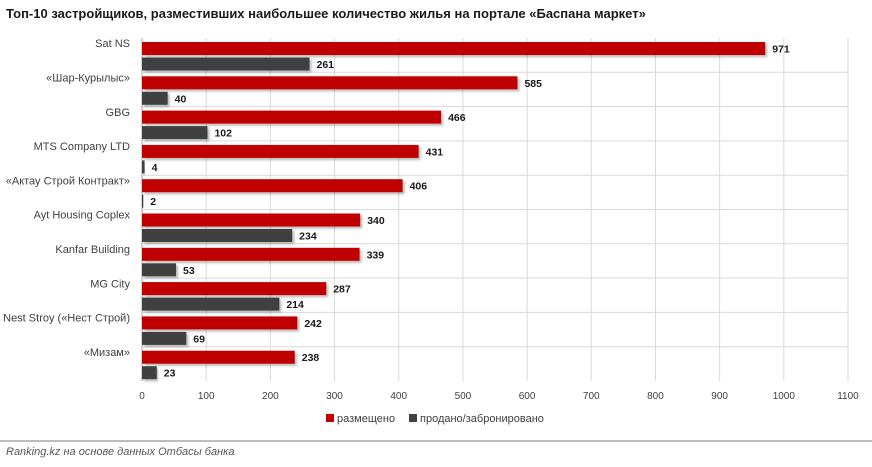 The width and height of the screenshot is (872, 467). What do you see at coordinates (419, 187) in the screenshot?
I see `data-label: 406` at bounding box center [419, 187].